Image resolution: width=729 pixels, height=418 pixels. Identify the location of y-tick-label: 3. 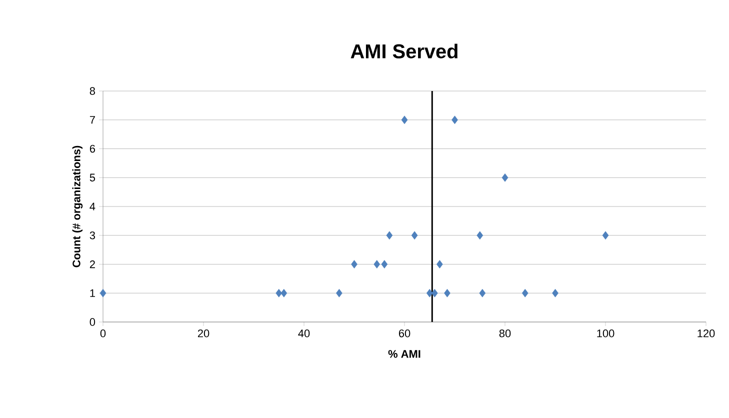
(93, 236).